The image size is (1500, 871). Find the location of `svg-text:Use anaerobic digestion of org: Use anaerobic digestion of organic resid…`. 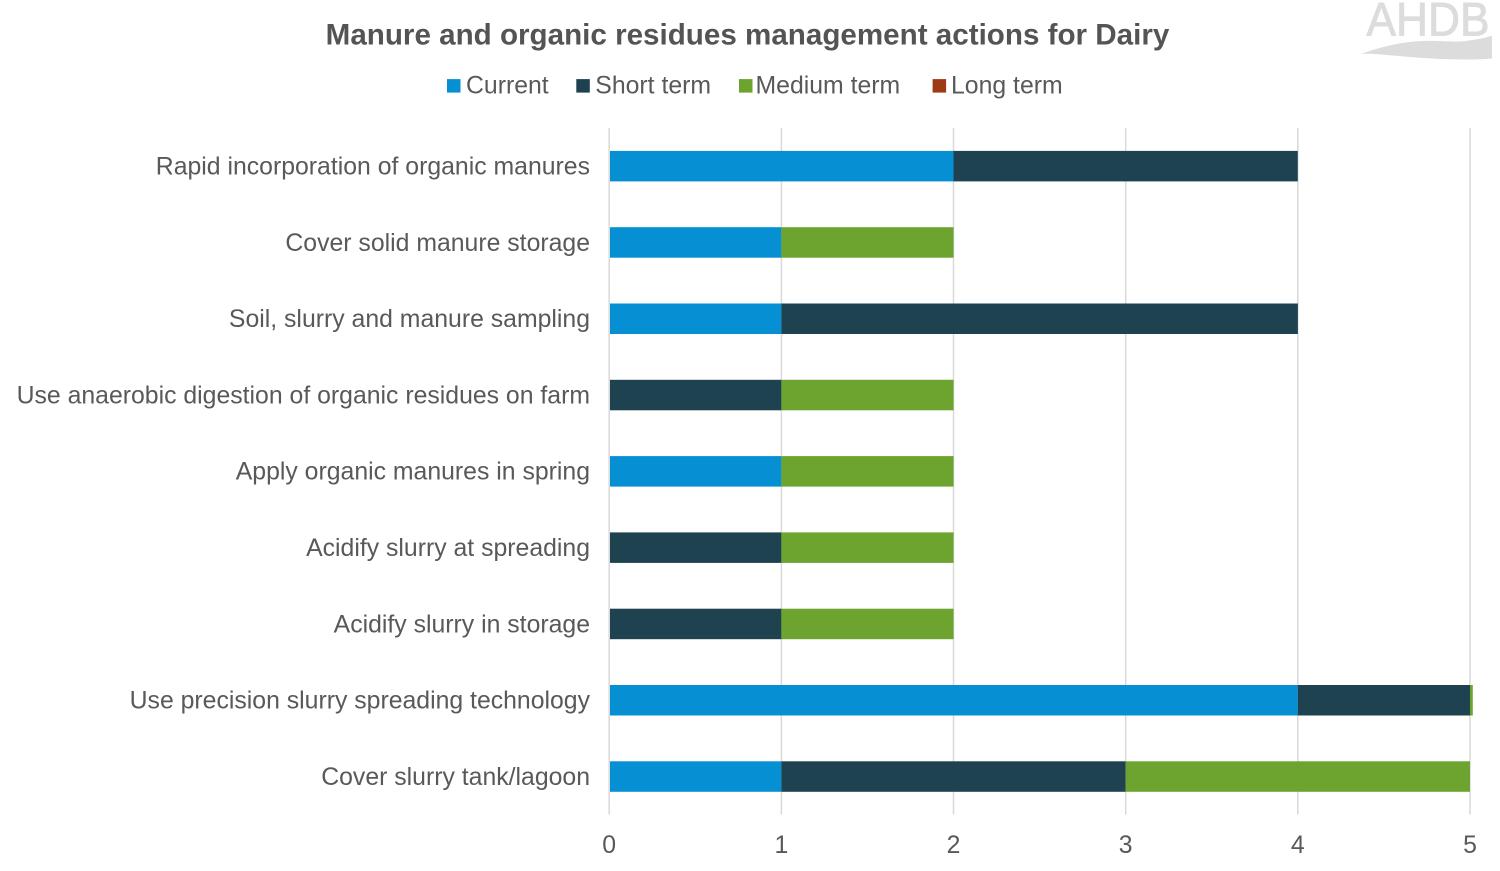

svg-text:Use anaerobic digestion of org: Use anaerobic digestion of organic resid… is located at coordinates (303, 395).